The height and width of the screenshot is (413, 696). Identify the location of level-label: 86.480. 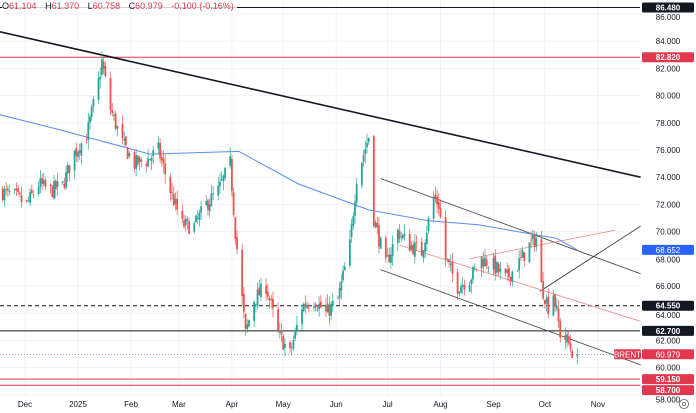
(668, 7).